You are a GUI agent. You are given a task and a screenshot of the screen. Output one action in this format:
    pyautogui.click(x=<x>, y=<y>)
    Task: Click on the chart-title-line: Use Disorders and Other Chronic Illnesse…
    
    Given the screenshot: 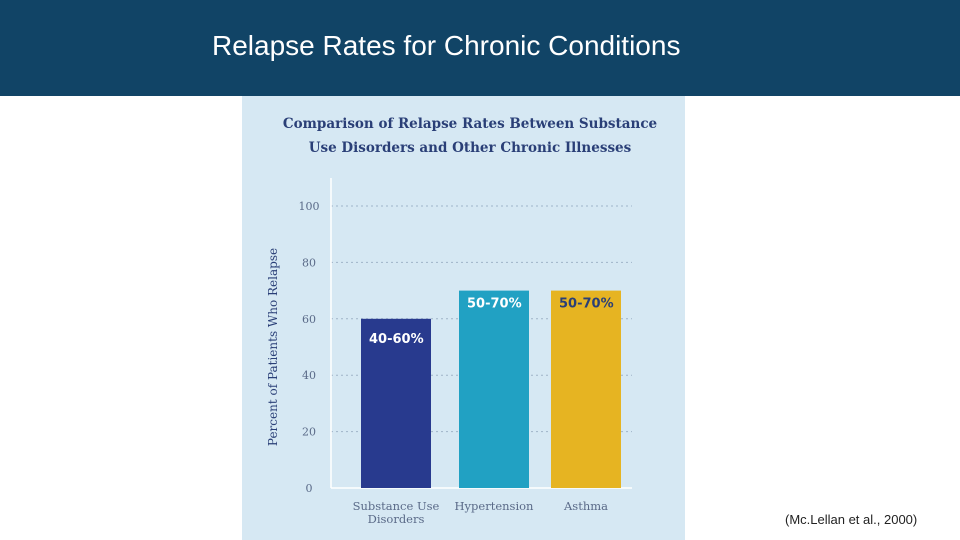 What is the action you would take?
    pyautogui.click(x=470, y=148)
    